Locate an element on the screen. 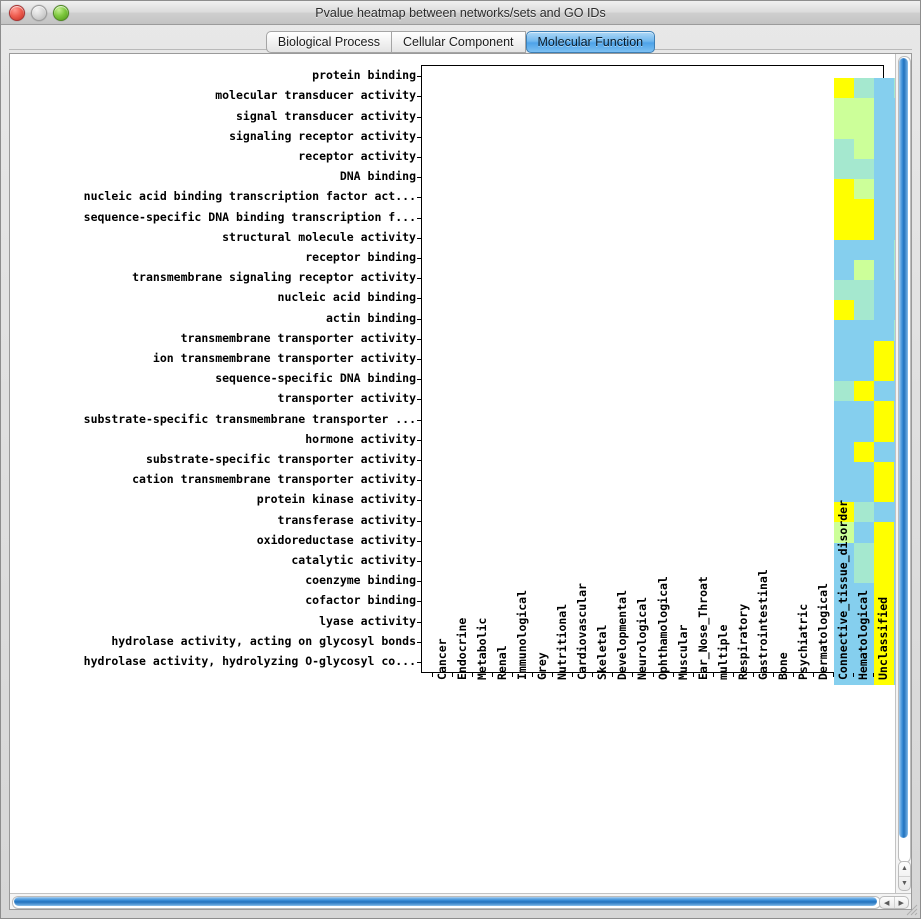 The height and width of the screenshot is (919, 921). horizontal-scroll-thumb is located at coordinates (445, 901).